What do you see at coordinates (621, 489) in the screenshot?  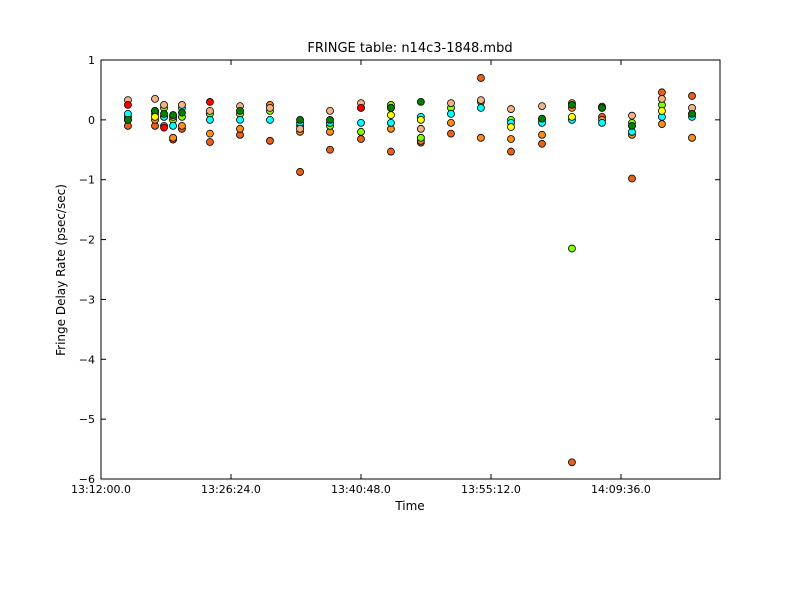 I see `x-tick-label: 14:09:36.0` at bounding box center [621, 489].